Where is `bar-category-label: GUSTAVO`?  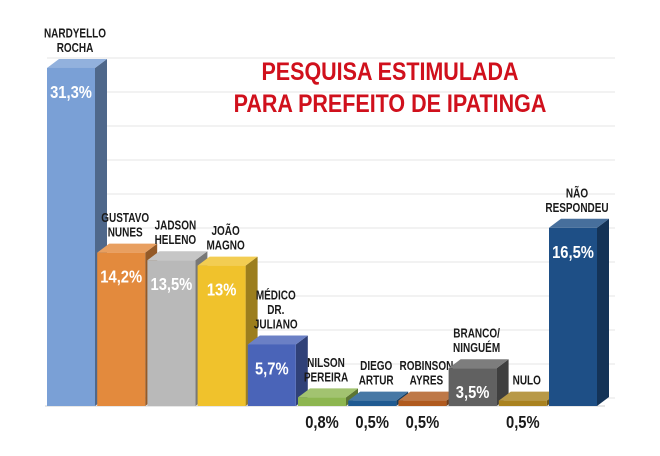 bar-category-label: GUSTAVO is located at coordinates (125, 218).